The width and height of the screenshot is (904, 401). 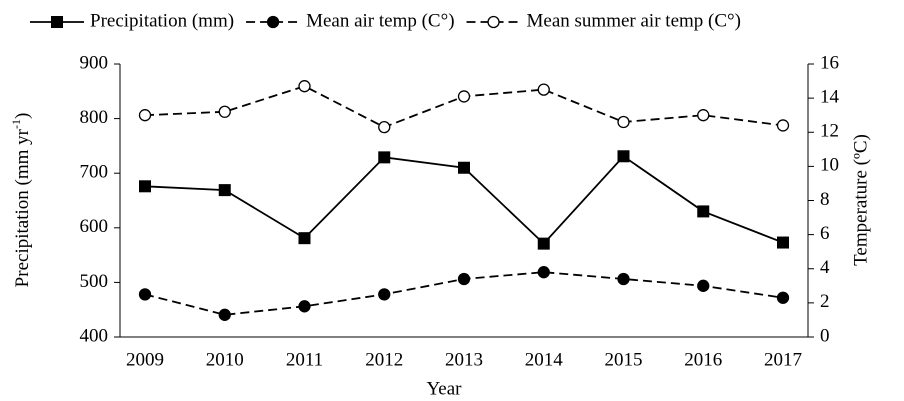 What do you see at coordinates (860, 200) in the screenshot?
I see `y2-axis-label: Temperature (ºC)` at bounding box center [860, 200].